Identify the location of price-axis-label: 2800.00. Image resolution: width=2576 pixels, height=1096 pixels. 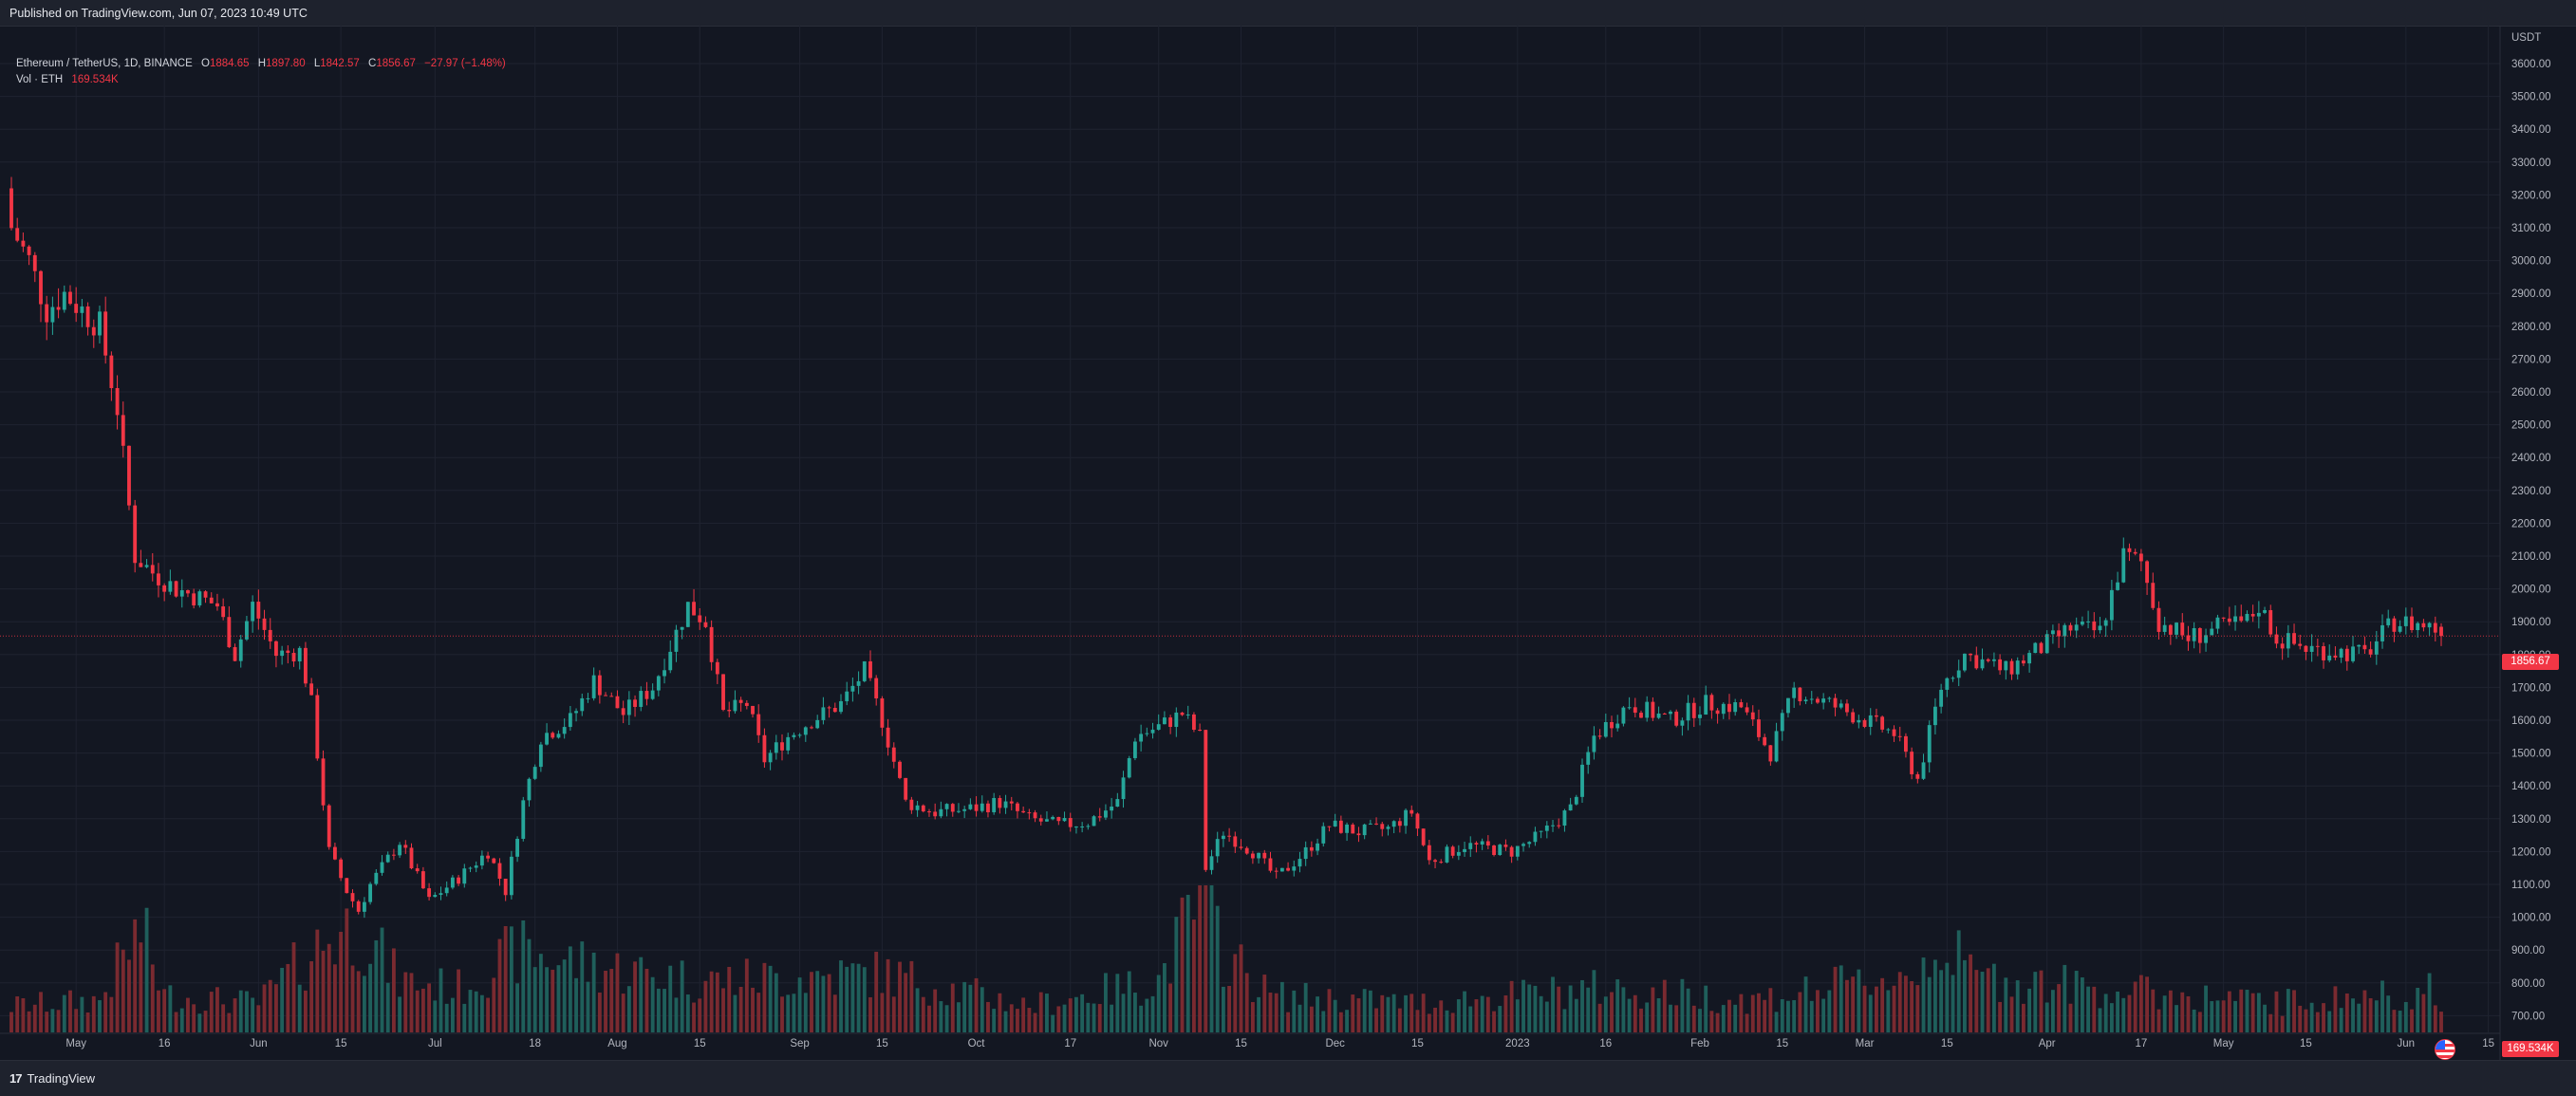
(2531, 327).